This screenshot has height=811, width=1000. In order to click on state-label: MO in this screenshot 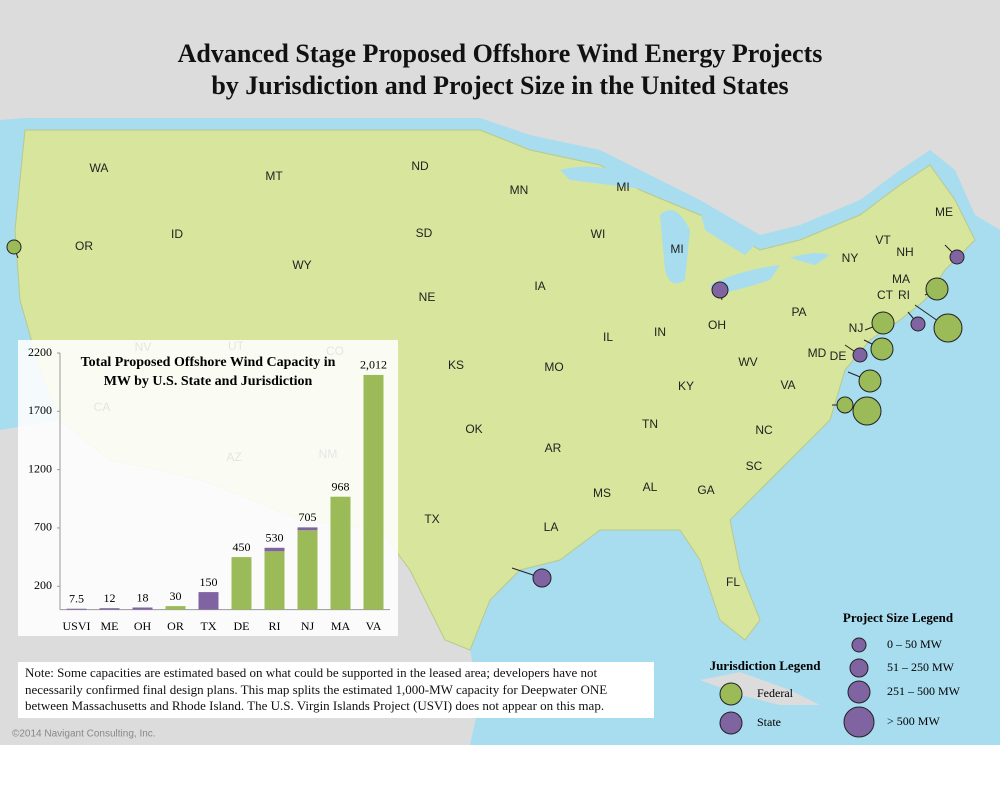, I will do `click(553, 367)`.